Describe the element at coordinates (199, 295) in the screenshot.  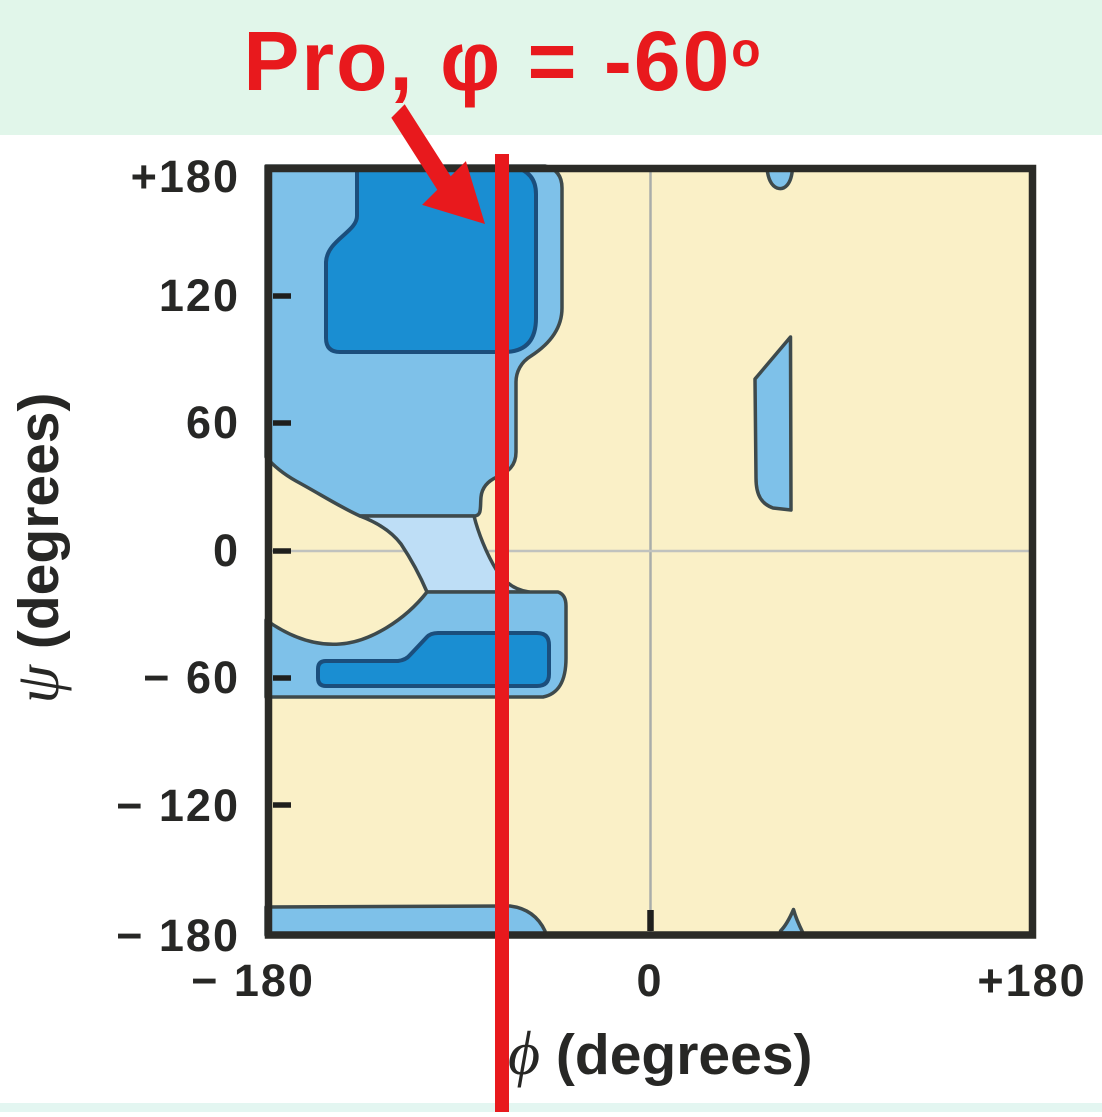
I see `svg-text: 120` at that location.